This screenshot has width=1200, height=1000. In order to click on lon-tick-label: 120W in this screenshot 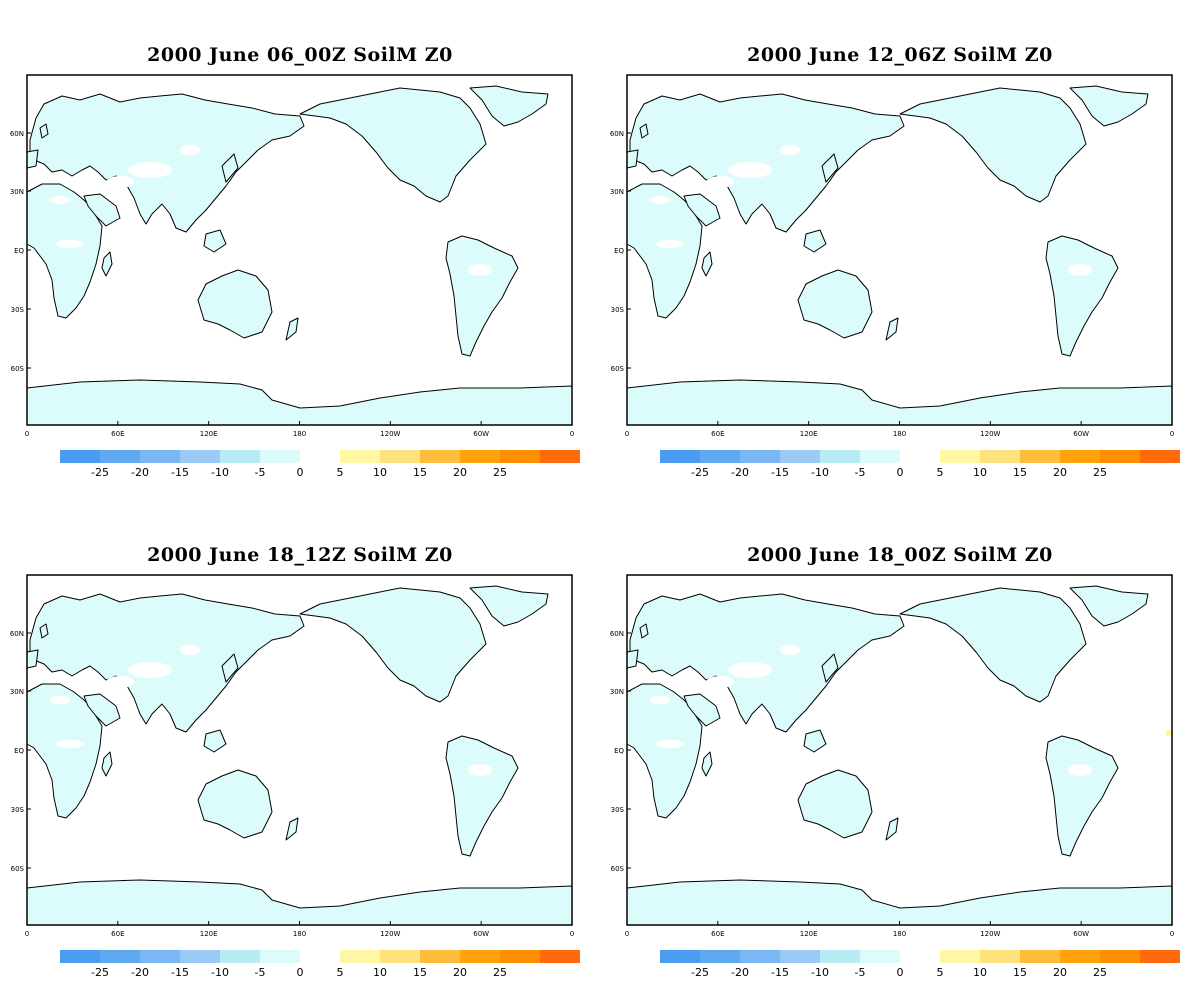, I will do `click(390, 934)`.